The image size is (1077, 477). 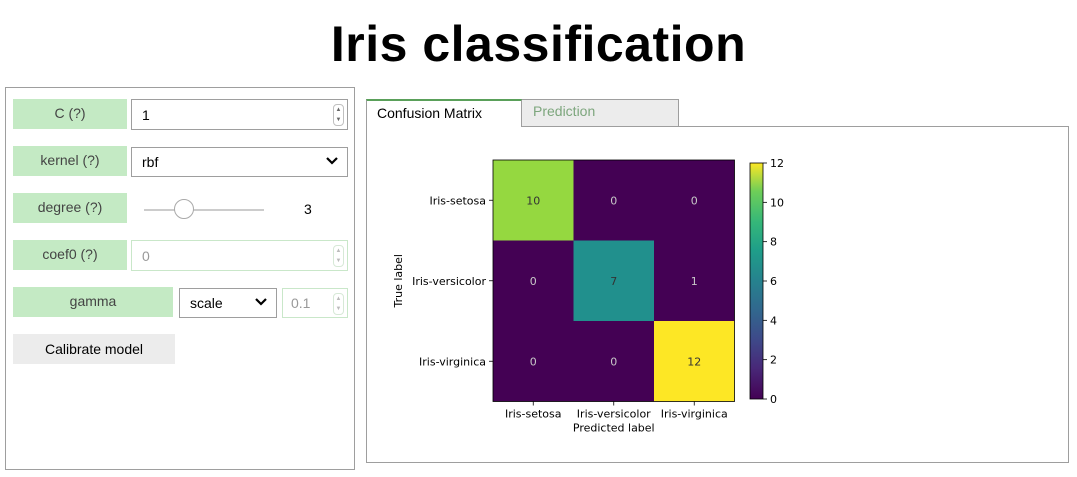 I want to click on page-title: Iris classification, so click(x=538, y=44).